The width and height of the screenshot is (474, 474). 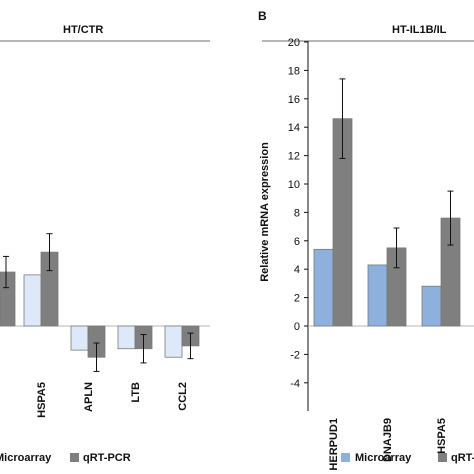 What do you see at coordinates (6, 272) in the screenshot?
I see `panel-a-errorbar-partial` at bounding box center [6, 272].